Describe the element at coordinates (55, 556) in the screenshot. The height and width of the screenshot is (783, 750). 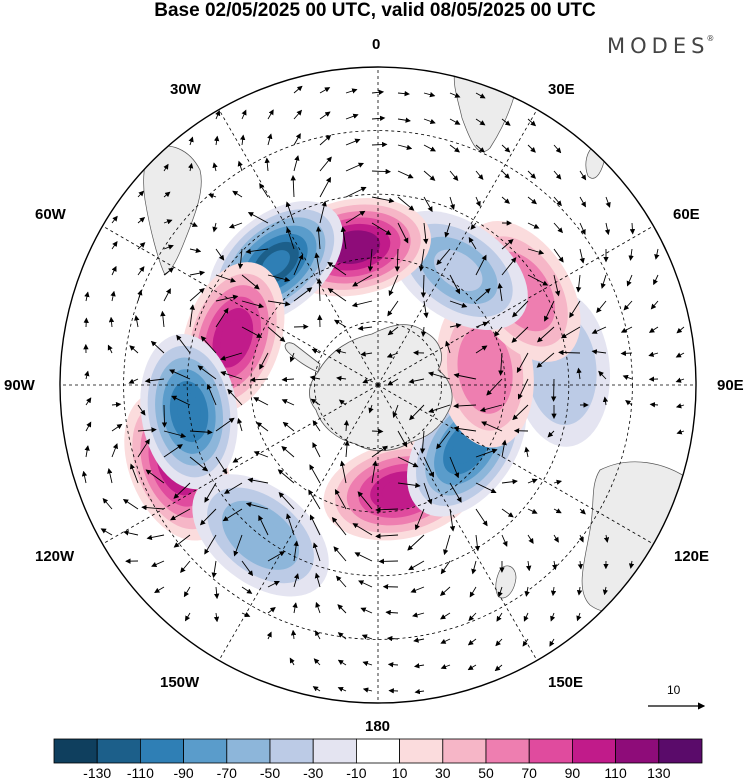
I see `lon-label-120w: 120W` at that location.